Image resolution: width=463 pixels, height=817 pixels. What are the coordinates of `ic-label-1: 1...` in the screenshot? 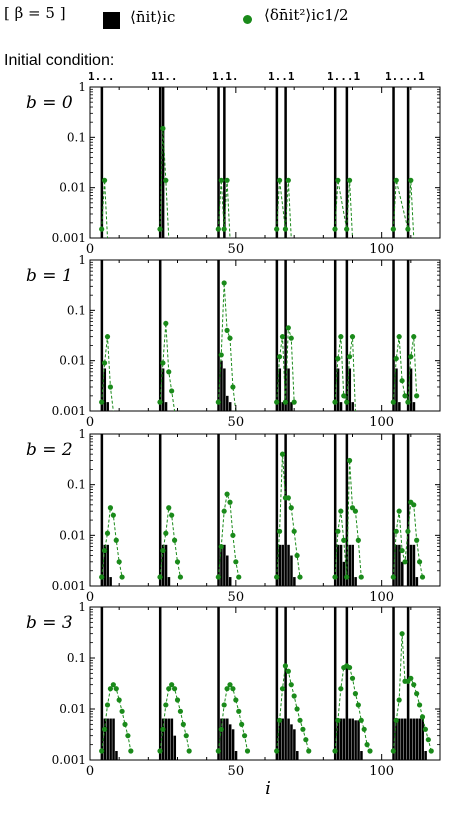 It's located at (101, 76).